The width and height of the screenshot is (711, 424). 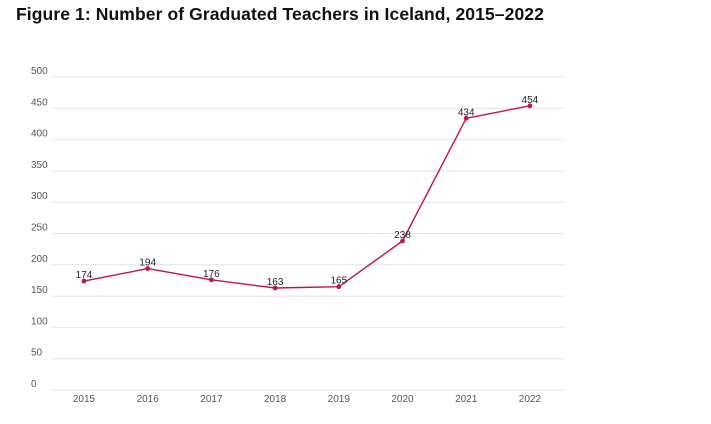 What do you see at coordinates (307, 399) in the screenshot?
I see `x-axis-ticks: 2015 2016 2017 2018 2019 2020 2021 2022` at bounding box center [307, 399].